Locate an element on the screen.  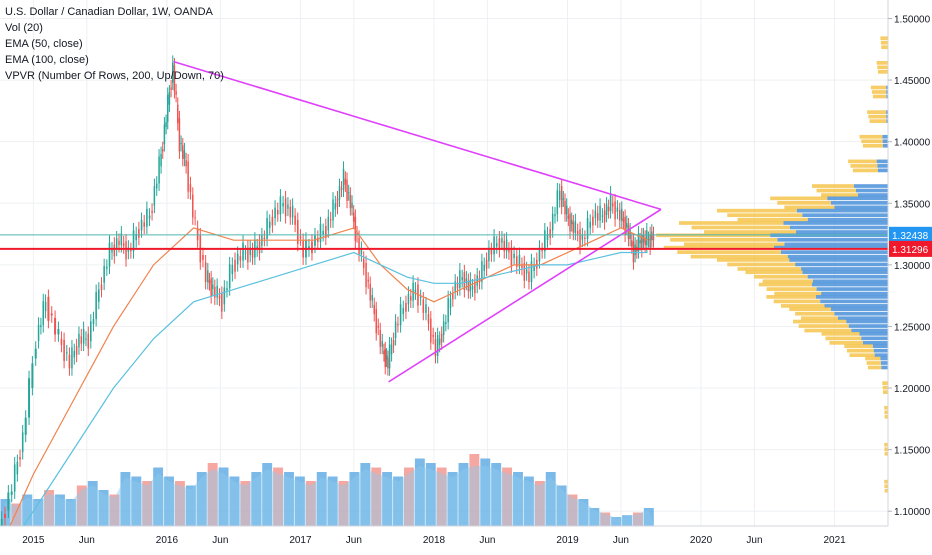
price-axis-bg is located at coordinates (910, 275).